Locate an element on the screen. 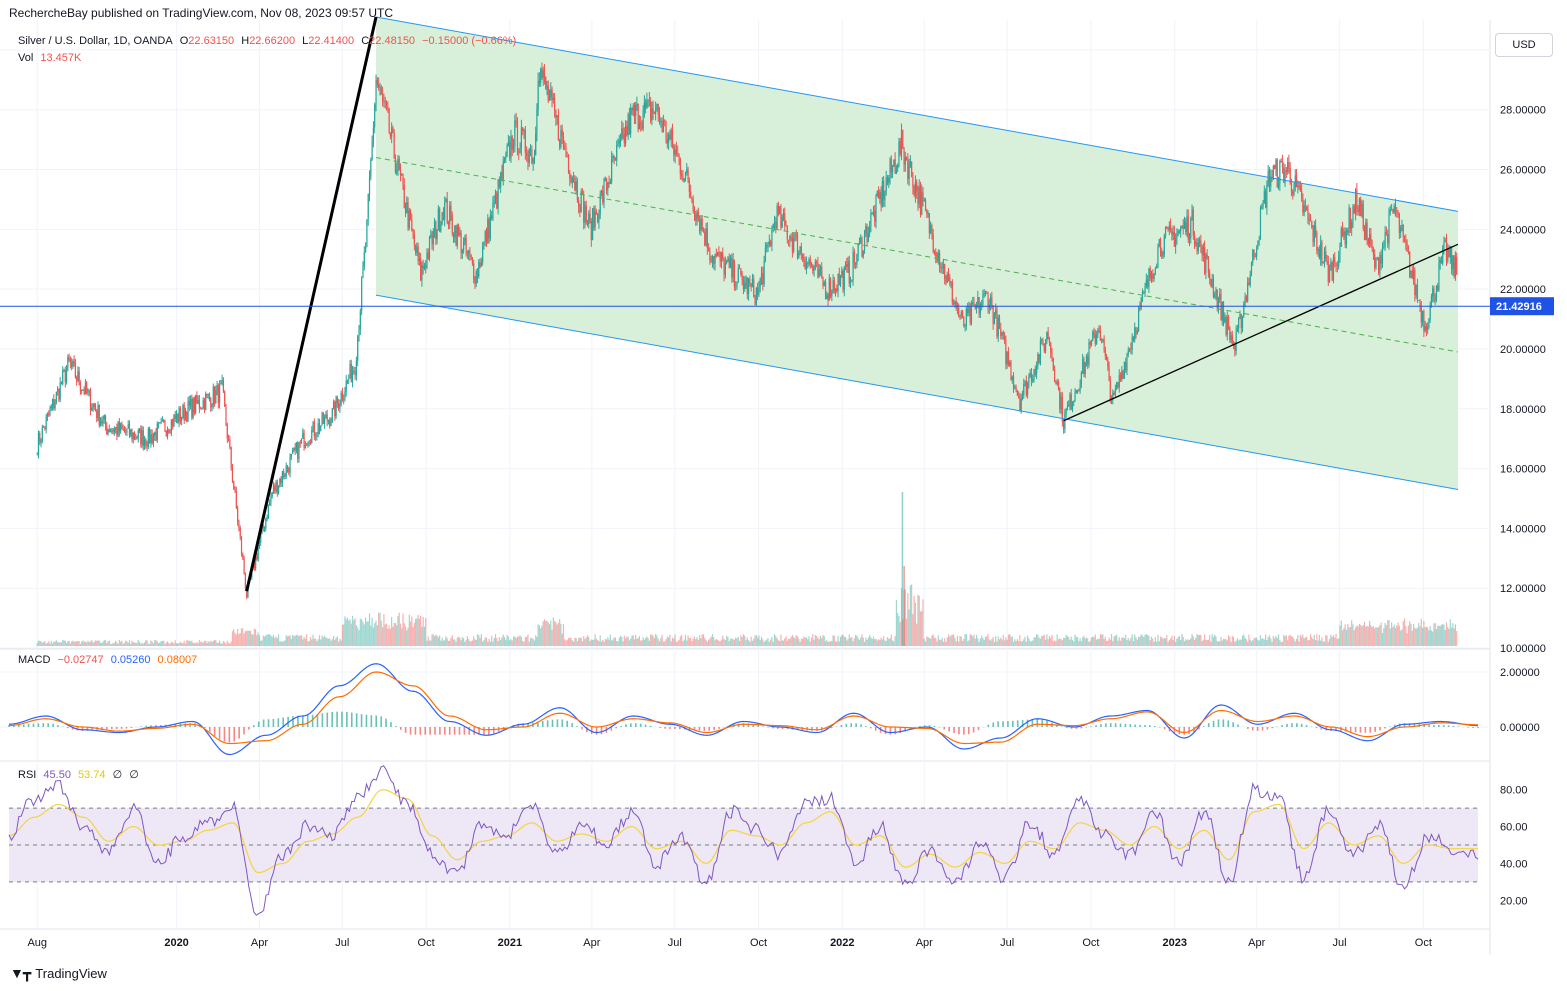 Image resolution: width=1567 pixels, height=991 pixels. rsi-ma-value: 53.74 is located at coordinates (92, 775).